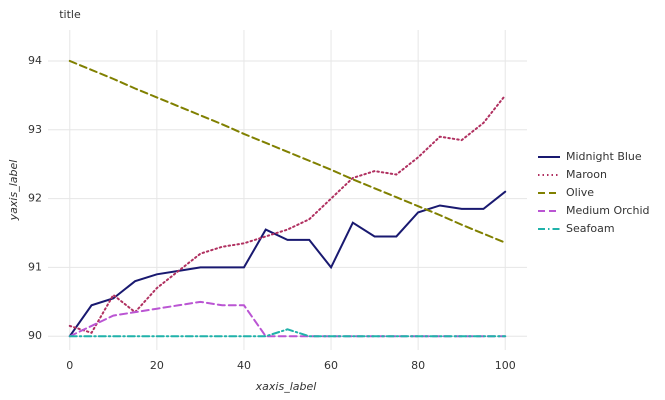  Describe the element at coordinates (13, 191) in the screenshot. I see `y-axis-label: yaxis_label` at that location.